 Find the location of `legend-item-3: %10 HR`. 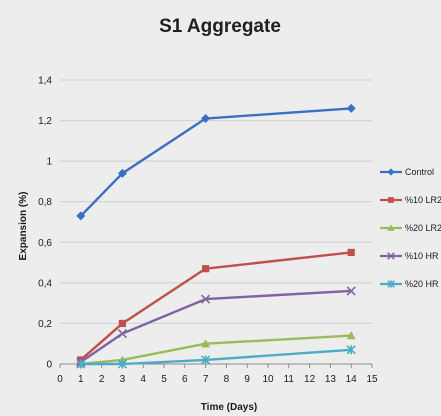

legend-item-3: %10 HR is located at coordinates (409, 256).